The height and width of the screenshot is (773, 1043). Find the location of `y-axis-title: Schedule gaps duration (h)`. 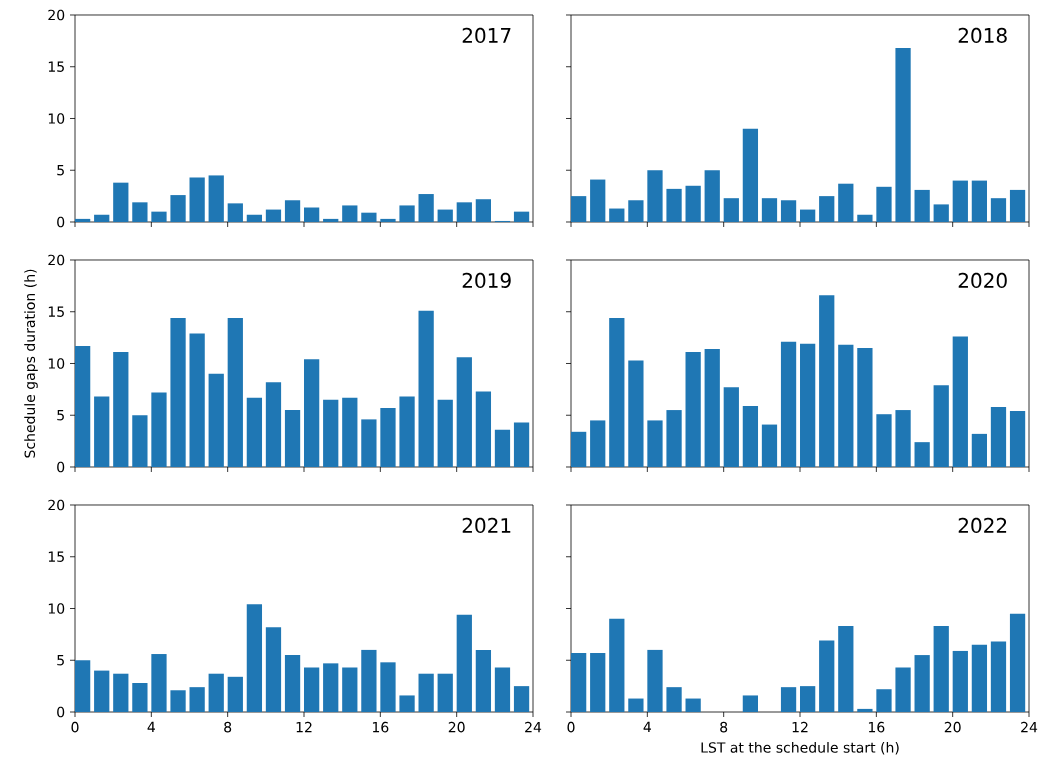

y-axis-title: Schedule gaps duration (h) is located at coordinates (31, 363).